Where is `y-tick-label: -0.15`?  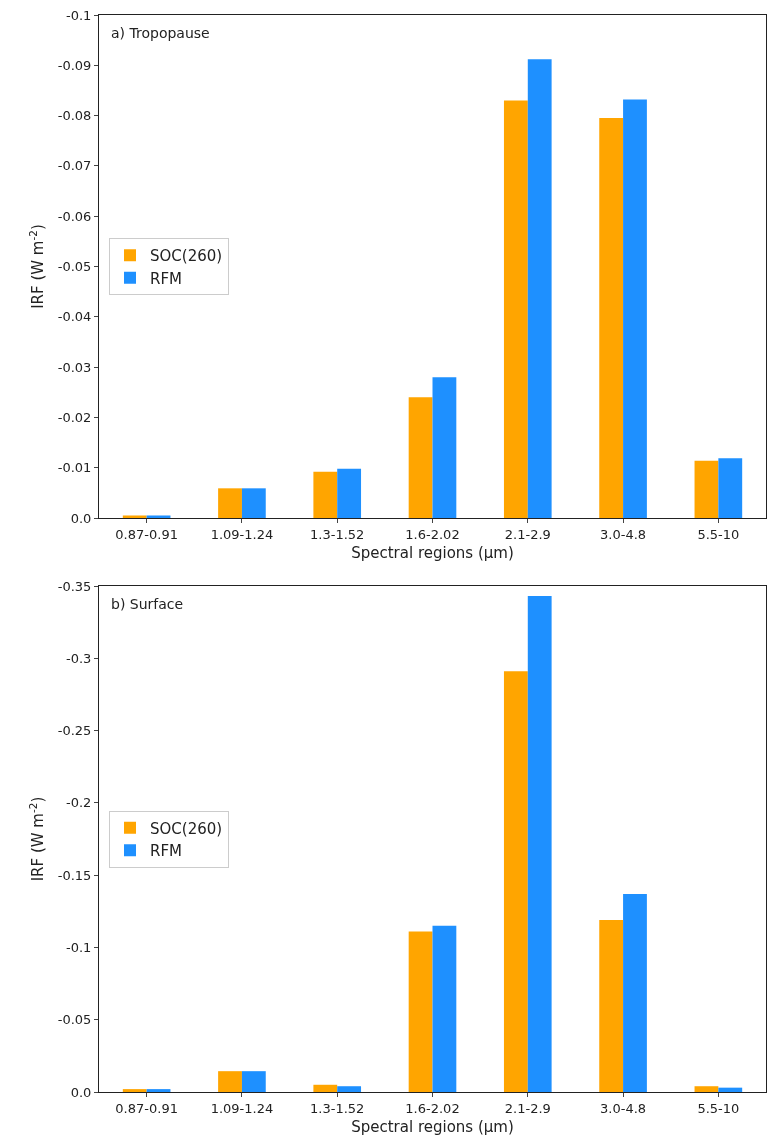
y-tick-label: -0.15 is located at coordinates (74, 875).